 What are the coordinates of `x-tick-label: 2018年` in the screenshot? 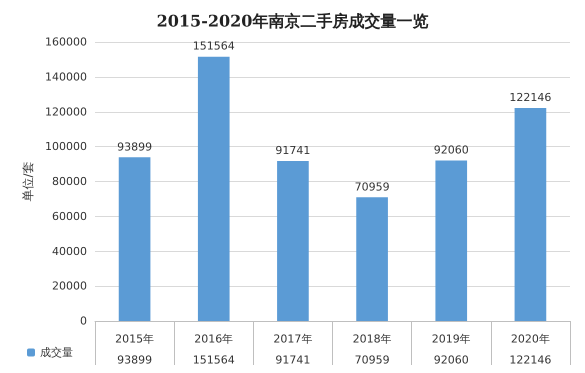 It's located at (372, 339).